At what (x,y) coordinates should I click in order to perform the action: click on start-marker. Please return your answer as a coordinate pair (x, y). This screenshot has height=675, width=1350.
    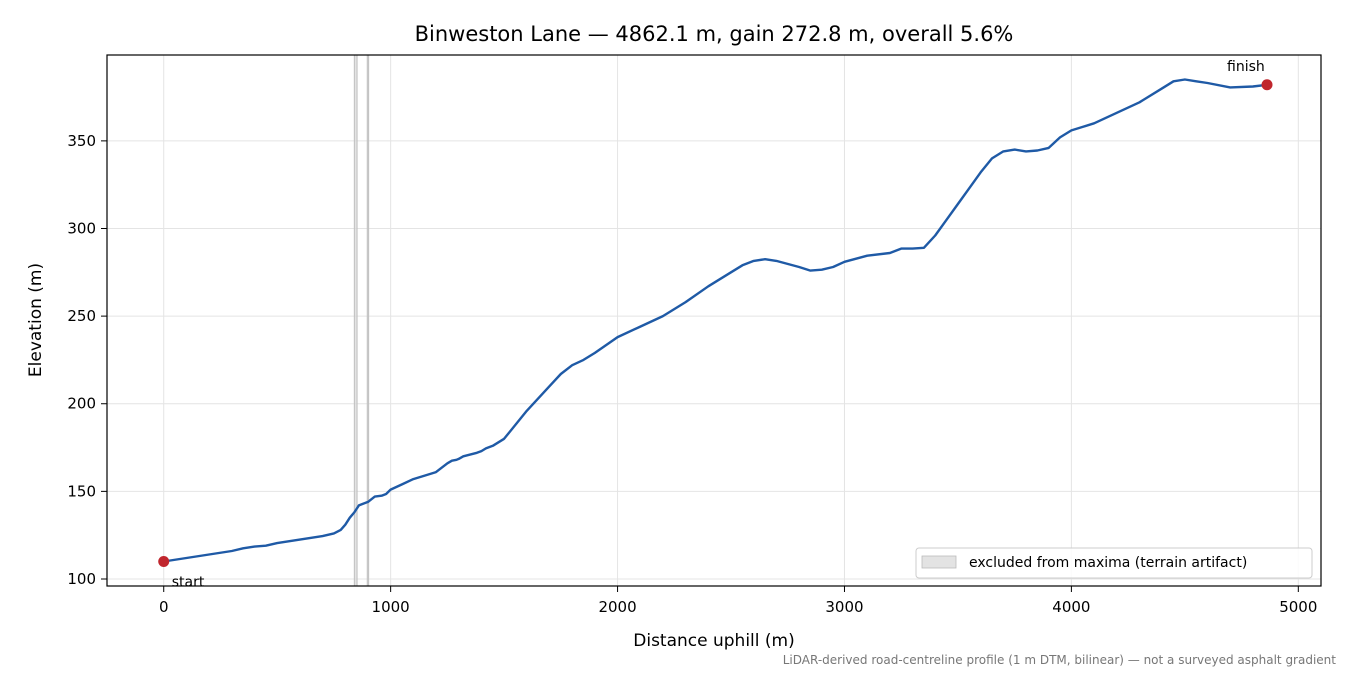
    Looking at the image, I should click on (164, 561).